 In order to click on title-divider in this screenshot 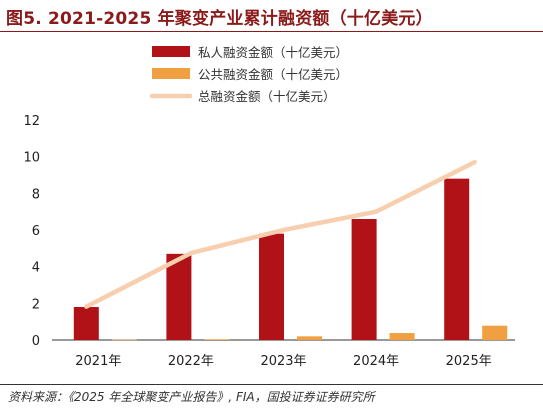, I will do `click(271, 31)`.